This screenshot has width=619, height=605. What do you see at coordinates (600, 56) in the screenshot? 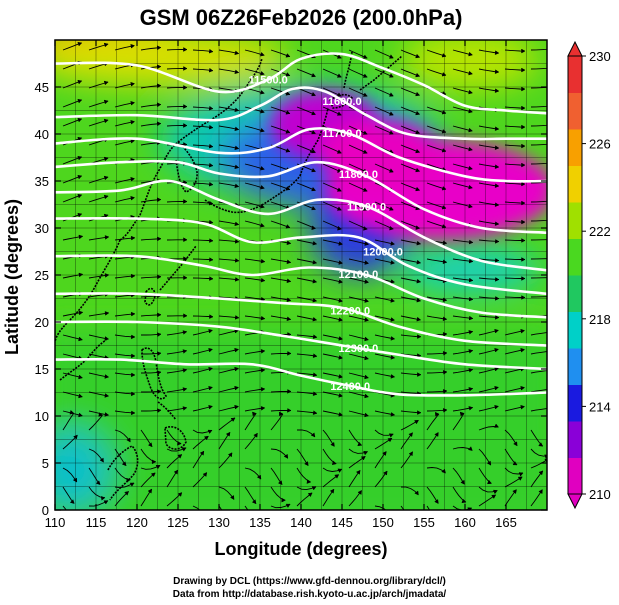
I see `colorbar-tick-label: 230` at bounding box center [600, 56].